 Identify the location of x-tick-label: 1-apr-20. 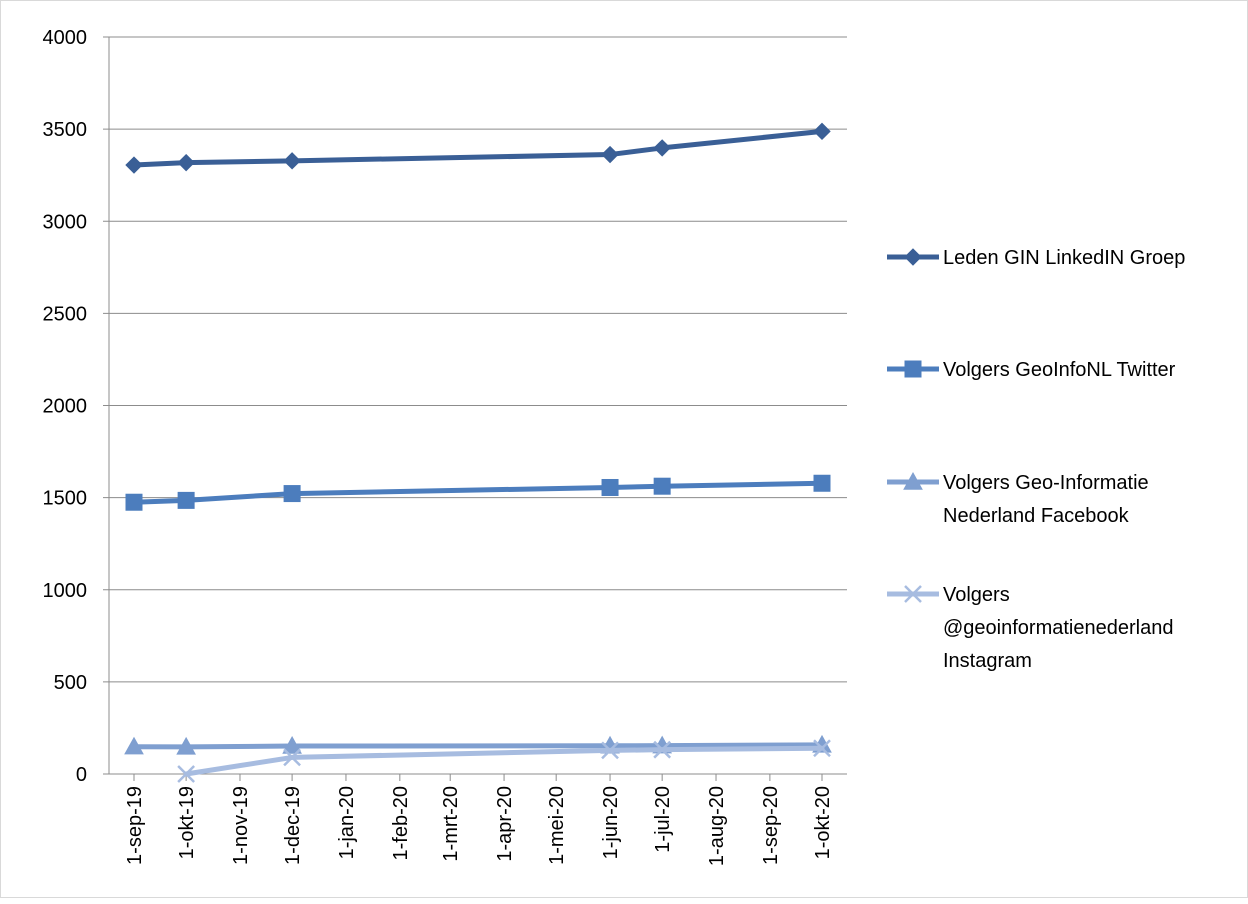
(505, 824).